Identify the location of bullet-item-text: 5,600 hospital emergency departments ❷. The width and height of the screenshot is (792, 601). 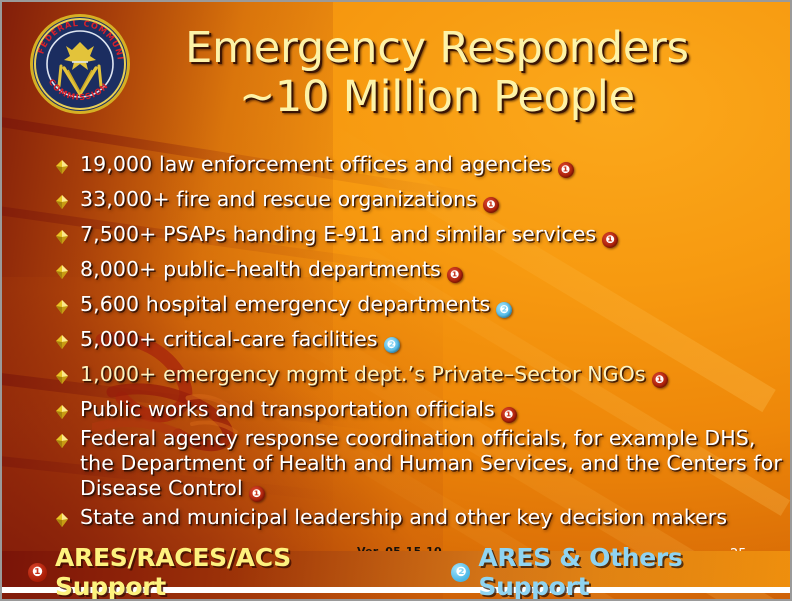
(296, 305).